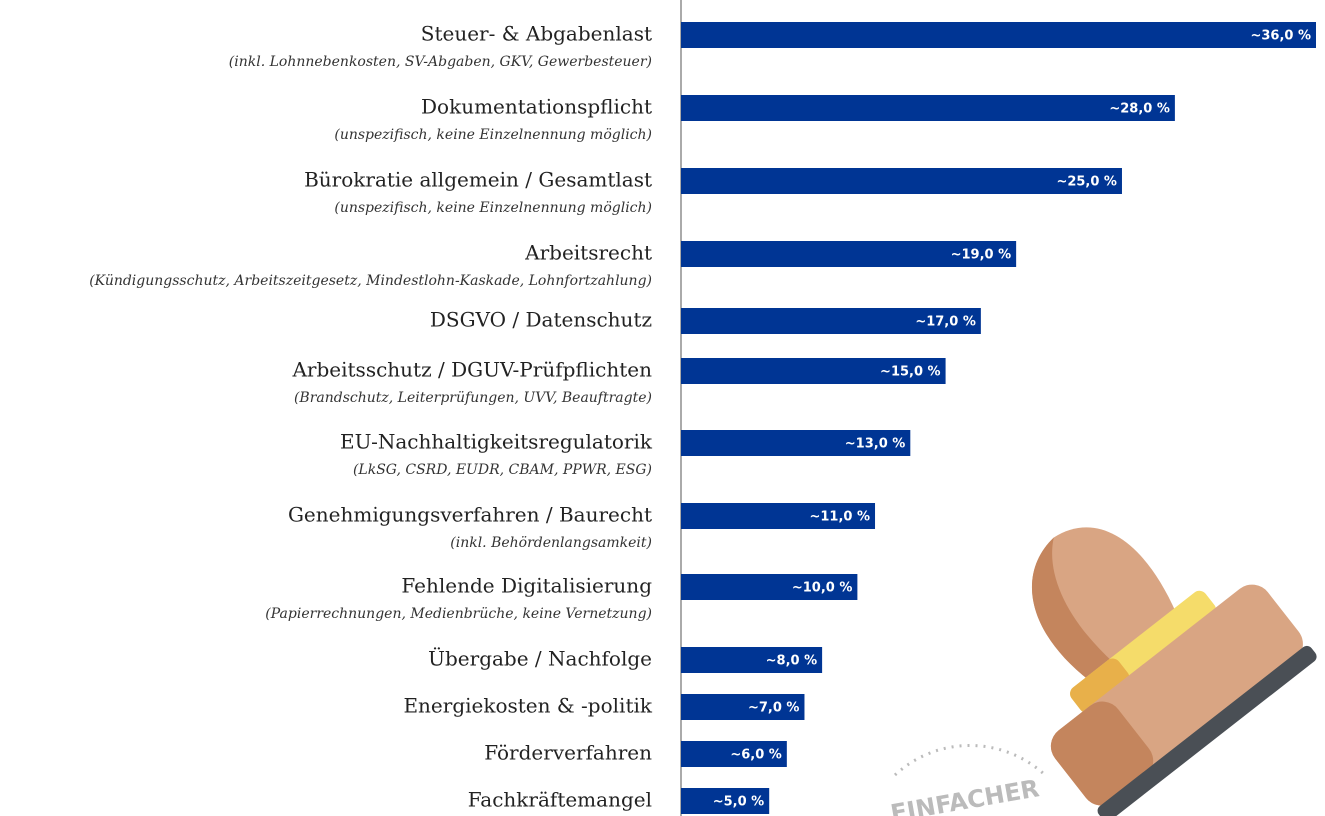 Image resolution: width=1325 pixels, height=816 pixels. Describe the element at coordinates (540, 658) in the screenshot. I see `category-label: Übergabe / Nachfolge` at that location.